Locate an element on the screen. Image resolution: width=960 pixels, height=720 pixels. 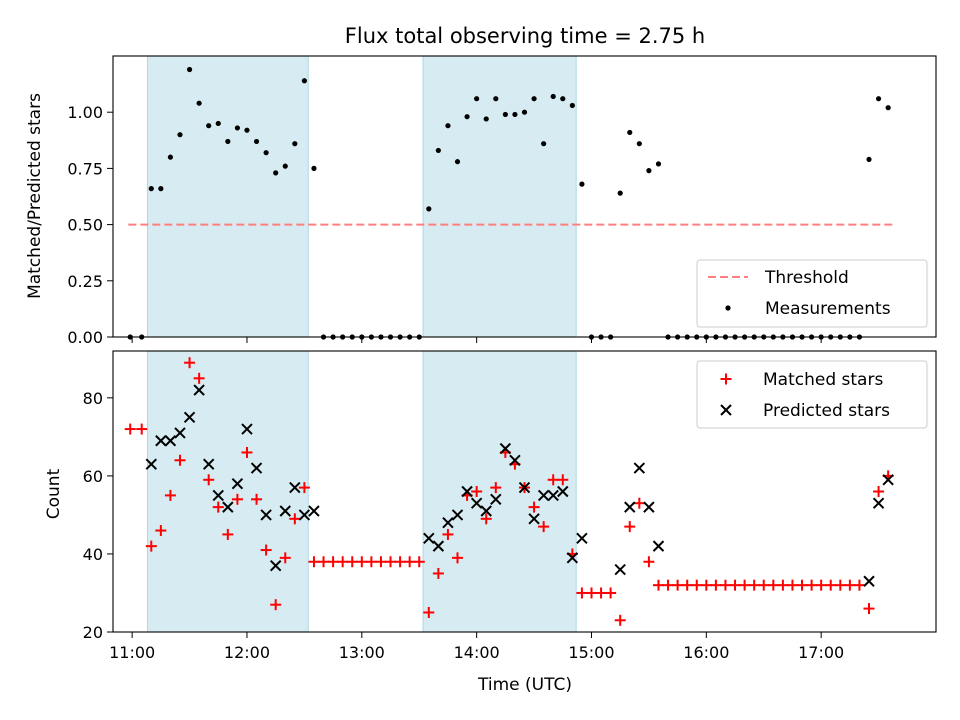
legend-matched-swatch is located at coordinates (726, 379).